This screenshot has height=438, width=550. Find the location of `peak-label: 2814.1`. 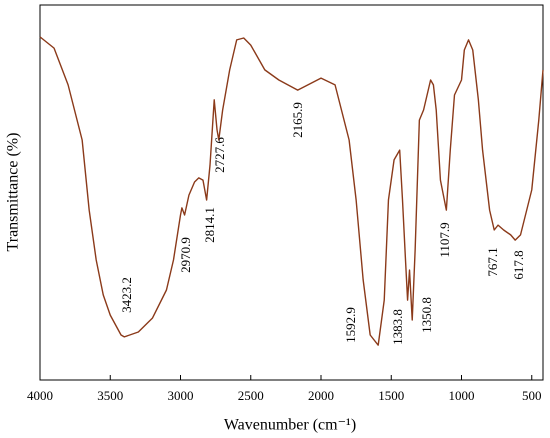

peak-label: 2814.1 is located at coordinates (209, 225).